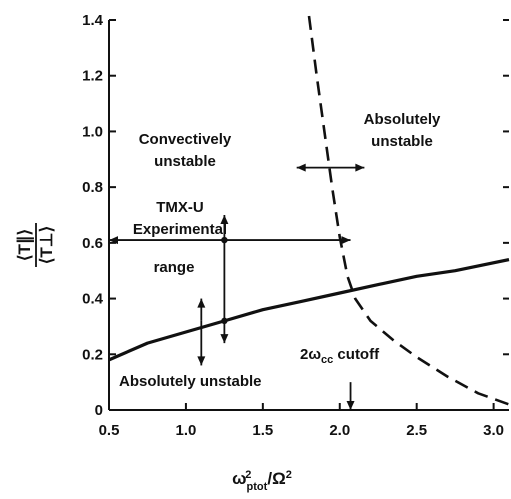  I want to click on vertical-arrow-down-head, so click(224, 339).